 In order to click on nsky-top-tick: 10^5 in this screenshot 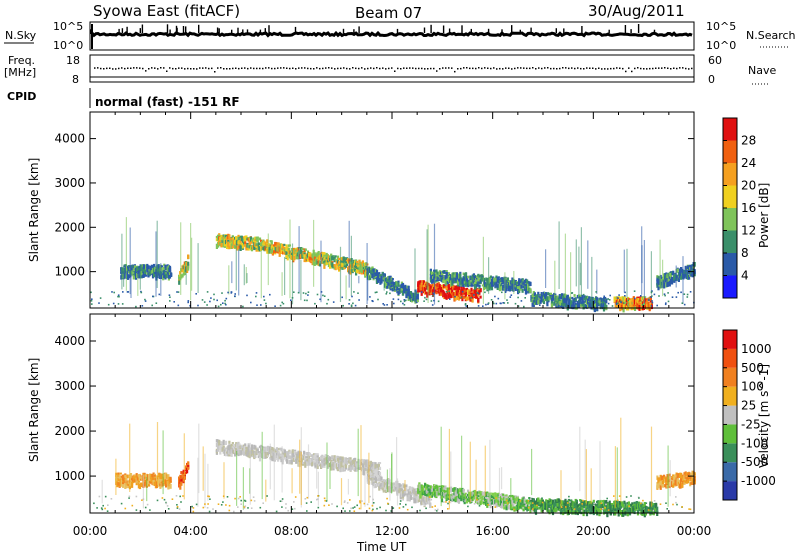, I will do `click(68, 26)`.